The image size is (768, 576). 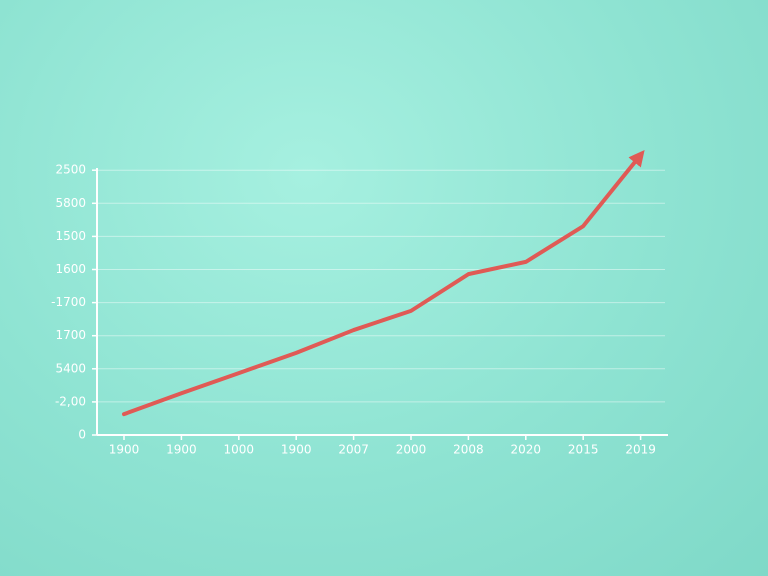 What do you see at coordinates (70, 401) in the screenshot?
I see `y-tick-label: -2,00` at bounding box center [70, 401].